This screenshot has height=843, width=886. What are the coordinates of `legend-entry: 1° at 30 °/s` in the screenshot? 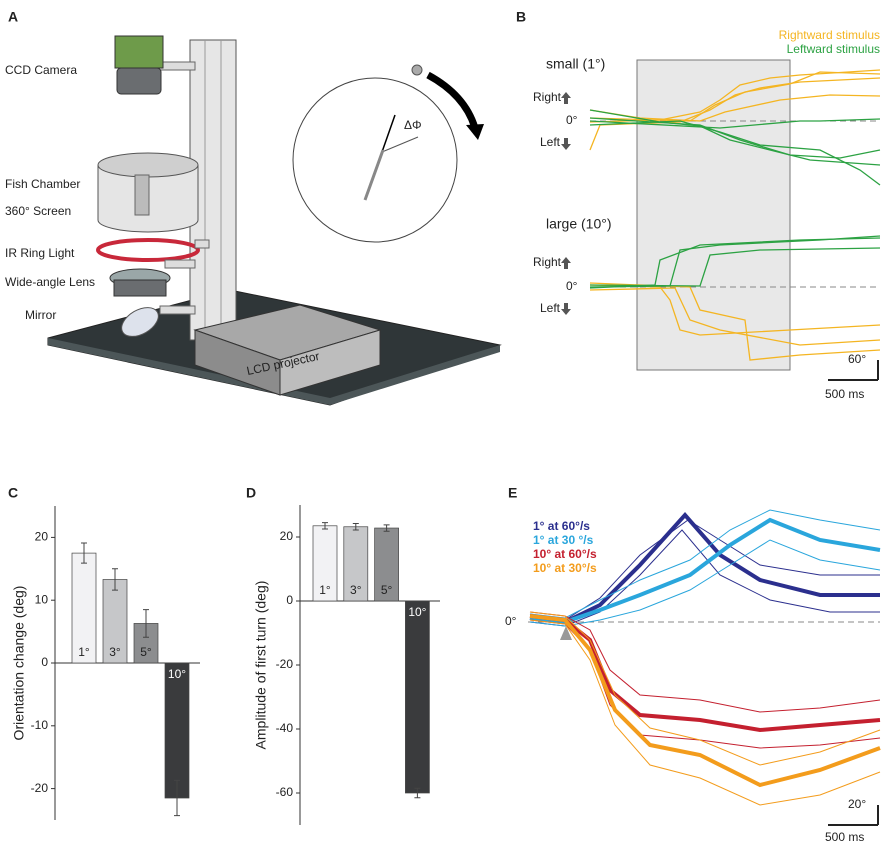 It's located at (563, 540).